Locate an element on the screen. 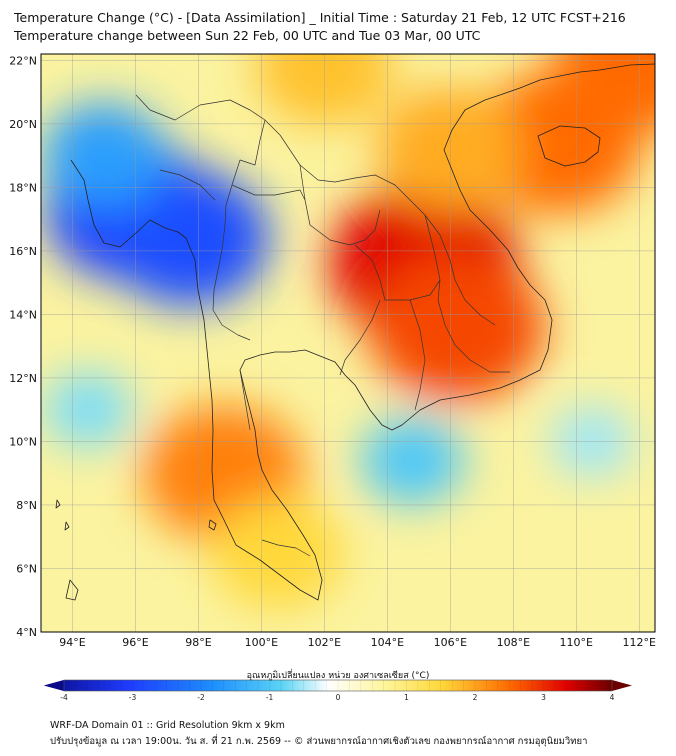  colorbar-tick-label: 0 is located at coordinates (338, 697).